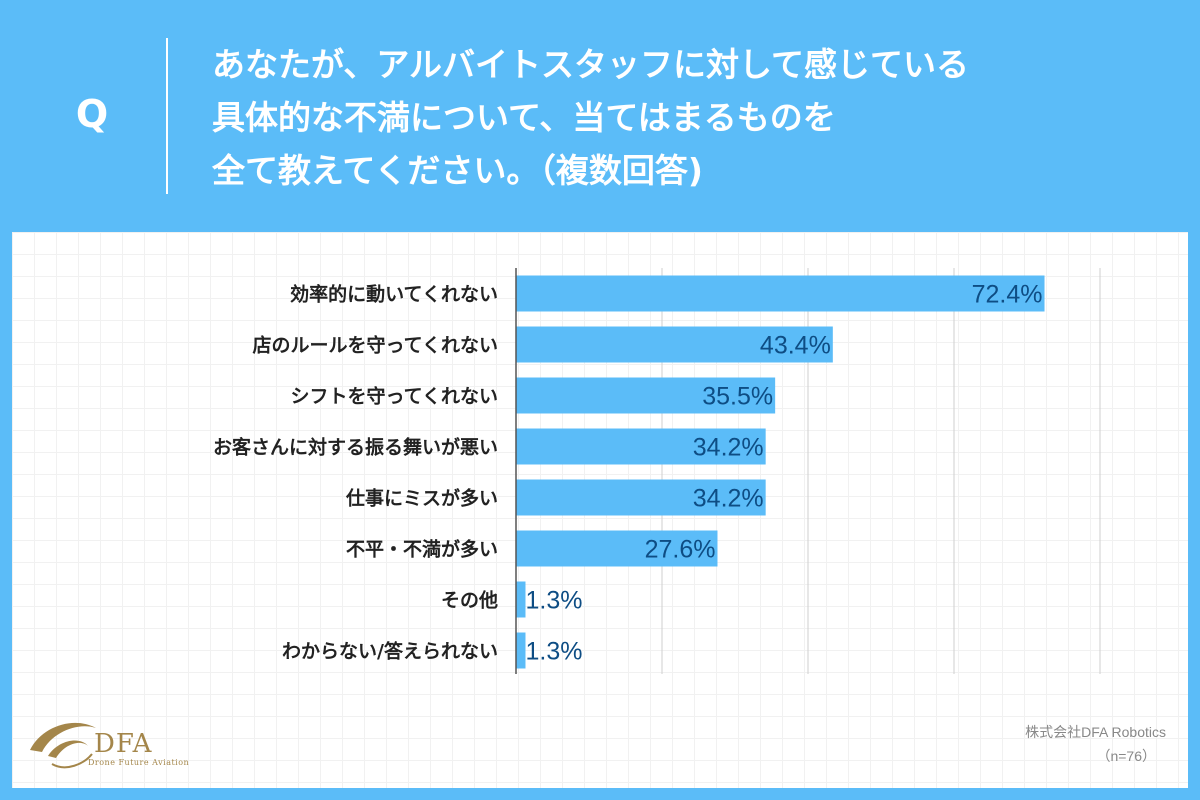 This screenshot has height=800, width=1200. I want to click on category-label: 店のルールを守ってくれない, so click(375, 345).